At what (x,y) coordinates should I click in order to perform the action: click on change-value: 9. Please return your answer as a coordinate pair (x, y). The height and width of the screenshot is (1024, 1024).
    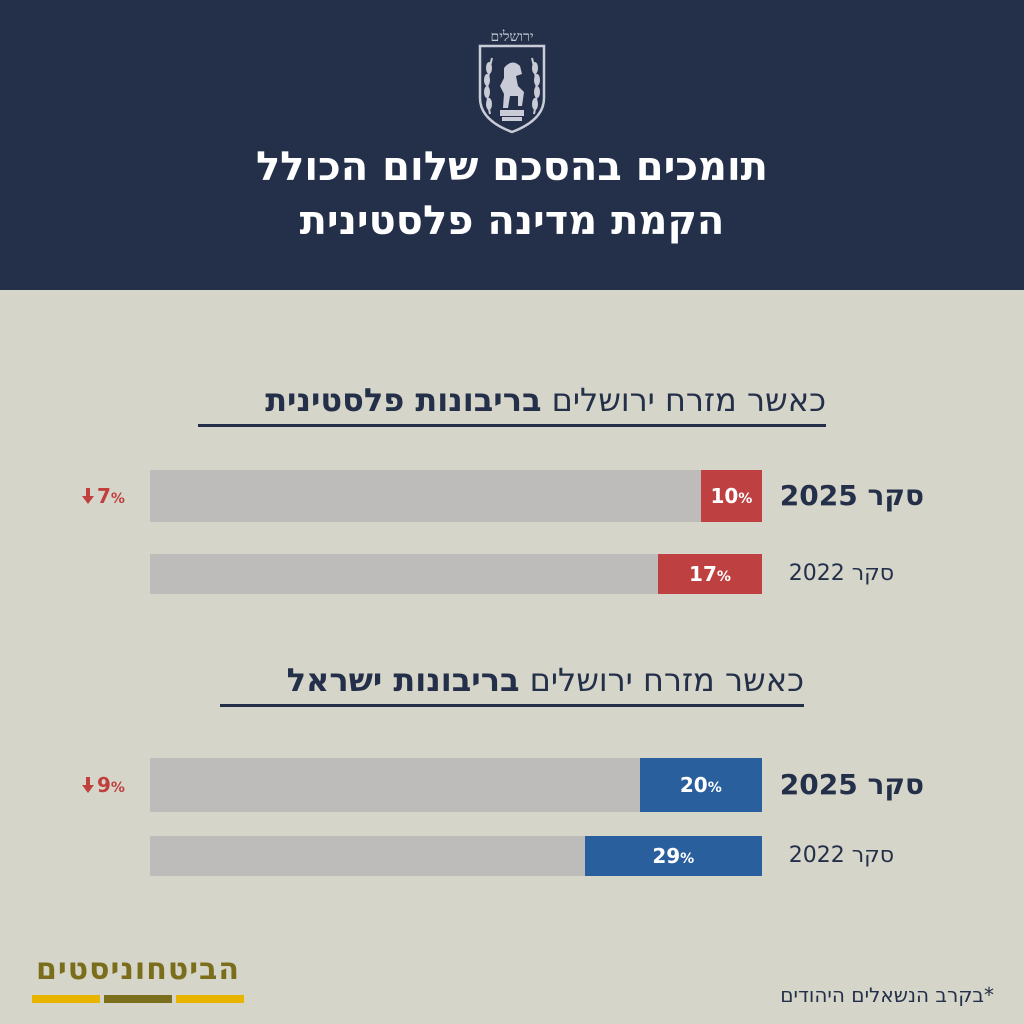
    Looking at the image, I should click on (104, 785).